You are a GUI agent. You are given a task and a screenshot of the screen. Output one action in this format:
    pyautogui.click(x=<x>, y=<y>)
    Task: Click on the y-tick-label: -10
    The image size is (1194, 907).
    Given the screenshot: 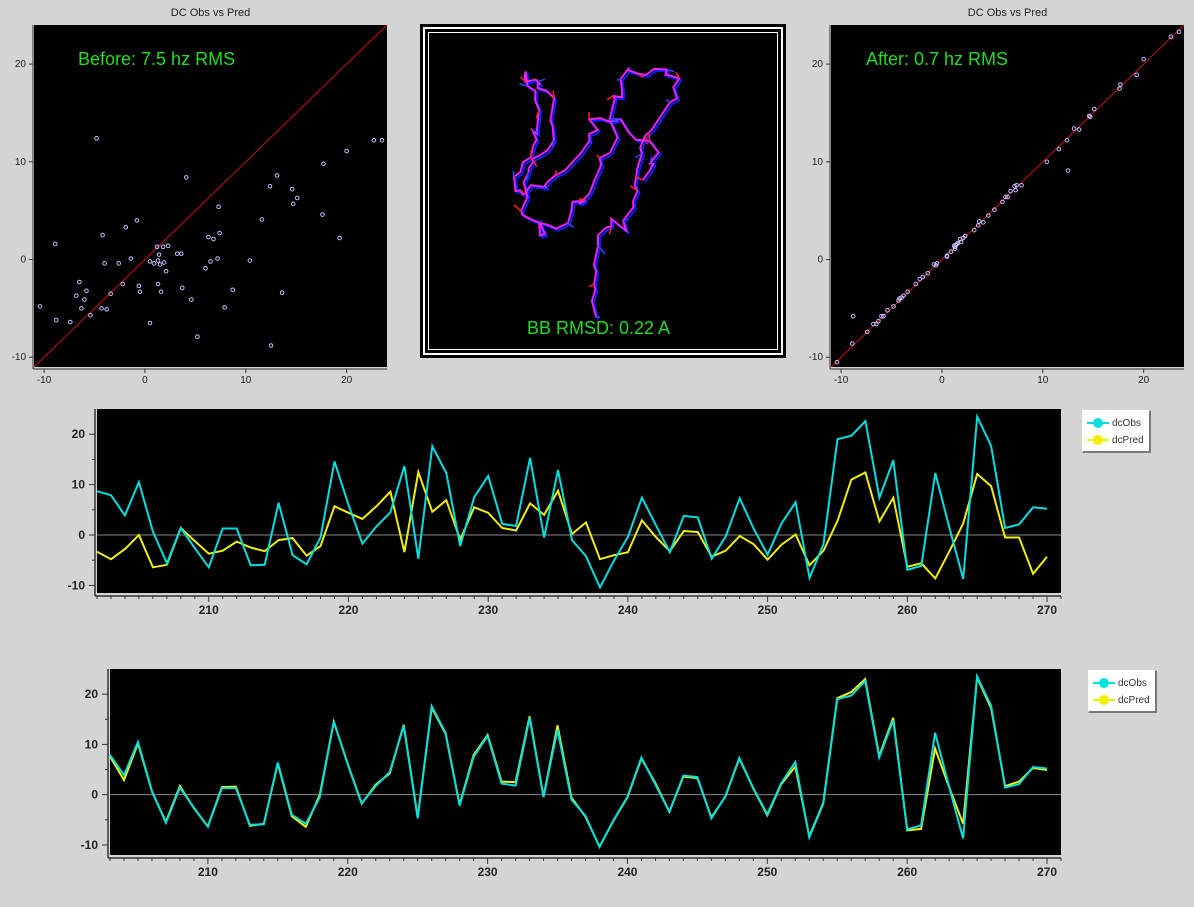 What is the action you would take?
    pyautogui.click(x=77, y=585)
    